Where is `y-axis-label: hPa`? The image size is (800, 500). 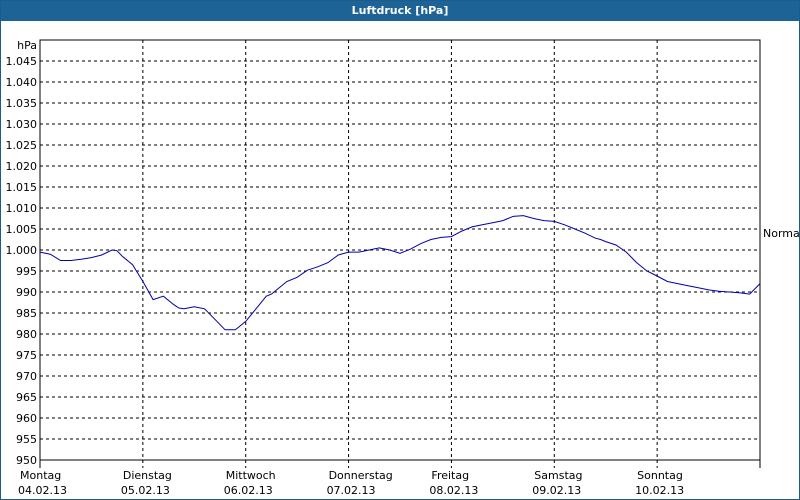 y-axis-label: hPa is located at coordinates (27, 45).